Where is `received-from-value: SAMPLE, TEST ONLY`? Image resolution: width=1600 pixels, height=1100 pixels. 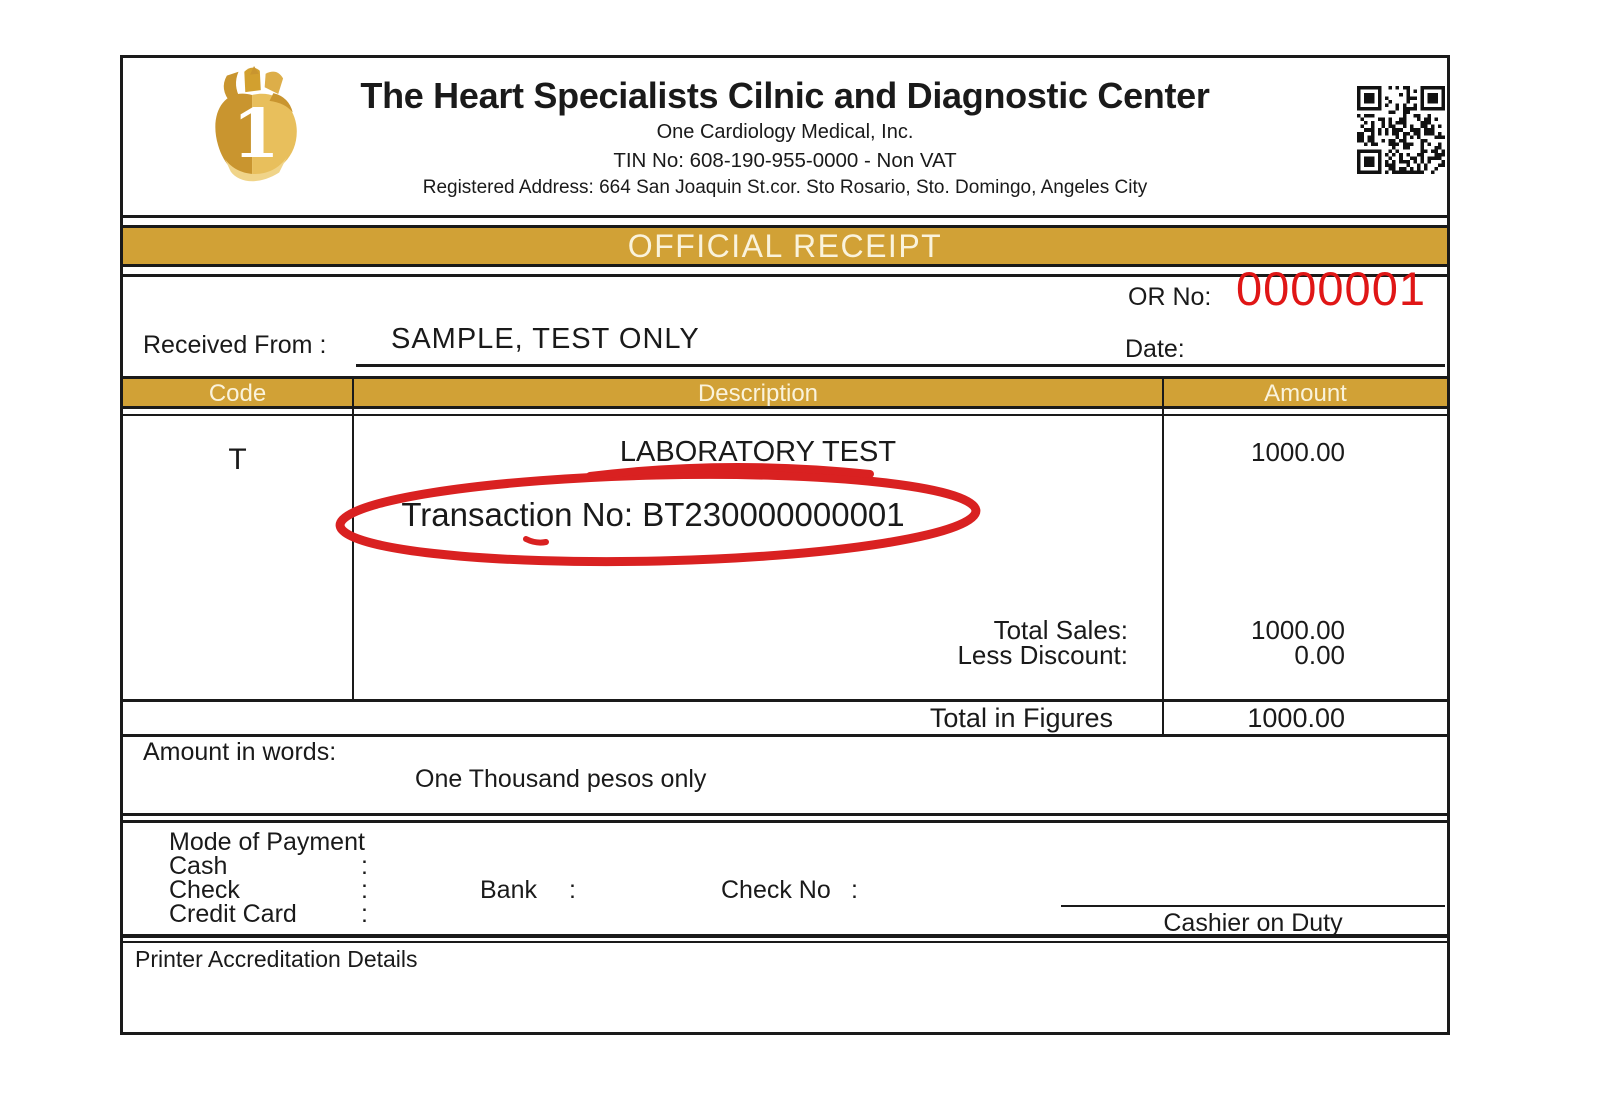 received-from-value: SAMPLE, TEST ONLY is located at coordinates (545, 339).